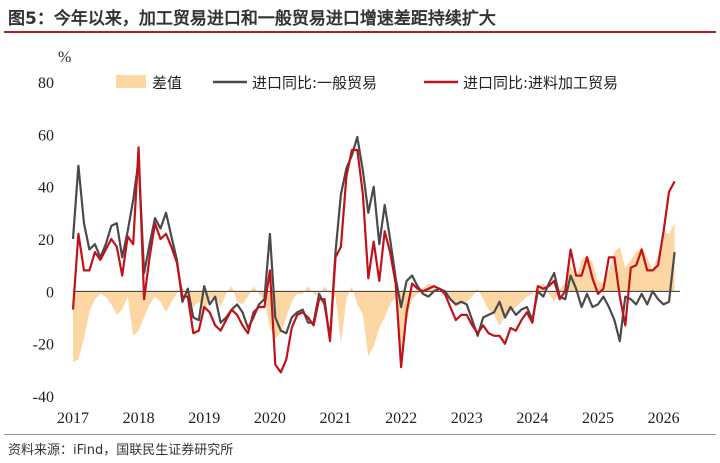 The image size is (720, 463). I want to click on x-tick-label: 2026, so click(664, 418).